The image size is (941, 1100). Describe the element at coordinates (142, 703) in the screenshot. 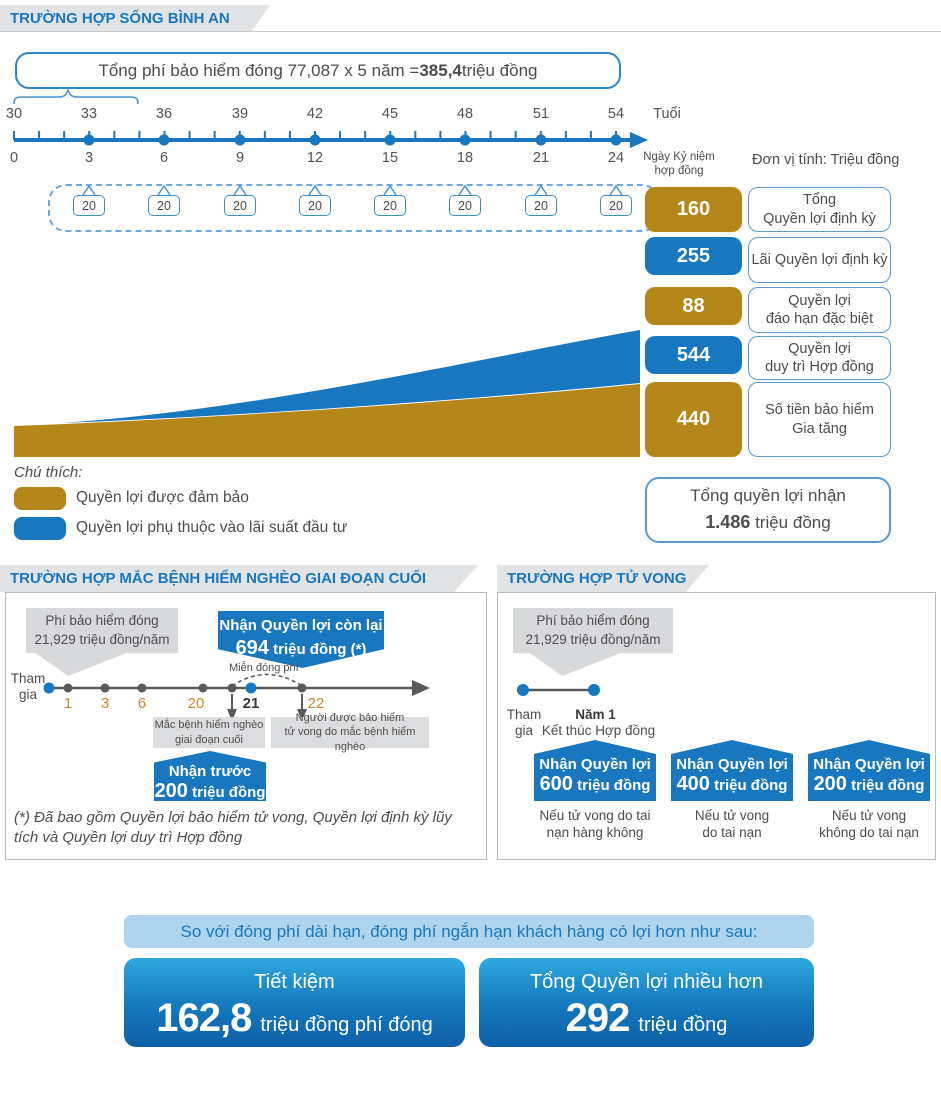

I see `ci-tick-label: 6` at that location.